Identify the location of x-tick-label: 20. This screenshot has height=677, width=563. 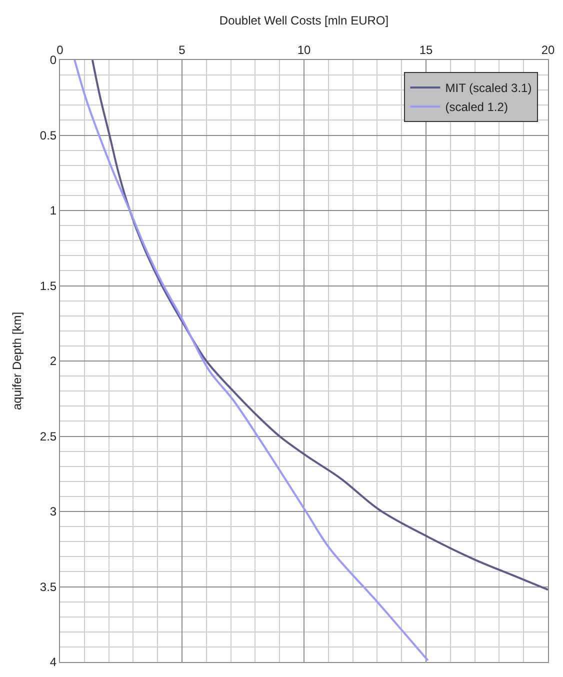
(548, 50).